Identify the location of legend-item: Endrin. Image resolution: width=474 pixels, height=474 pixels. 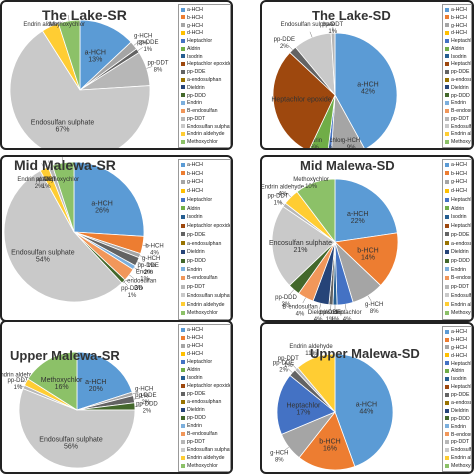
(191, 103).